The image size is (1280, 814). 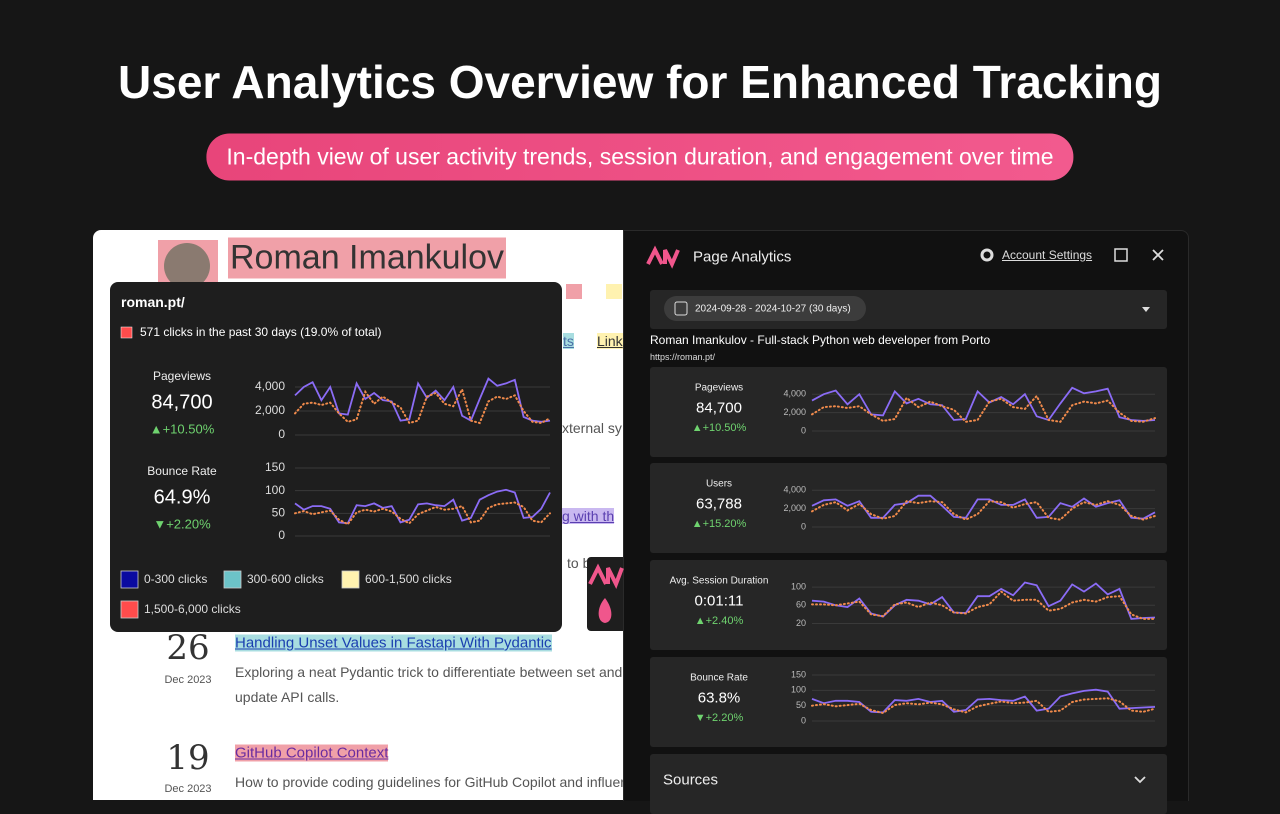 I want to click on metric-value: 63,788, so click(x=719, y=504).